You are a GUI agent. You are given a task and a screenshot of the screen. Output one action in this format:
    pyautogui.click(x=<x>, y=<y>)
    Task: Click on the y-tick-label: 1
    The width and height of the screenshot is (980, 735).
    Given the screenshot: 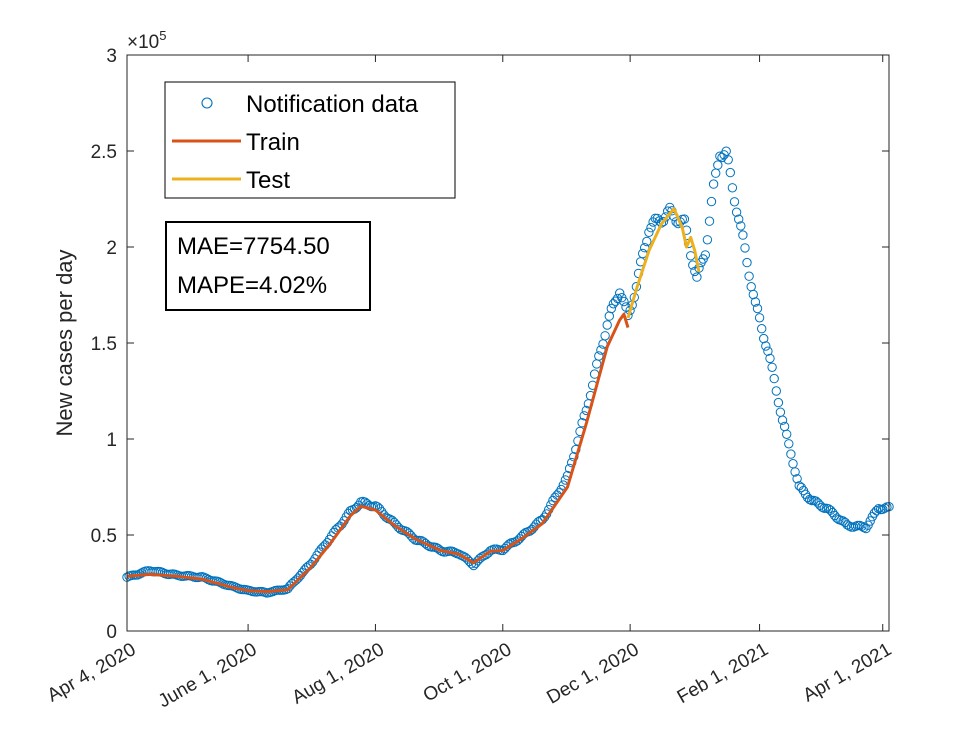 What is the action you would take?
    pyautogui.click(x=111, y=440)
    